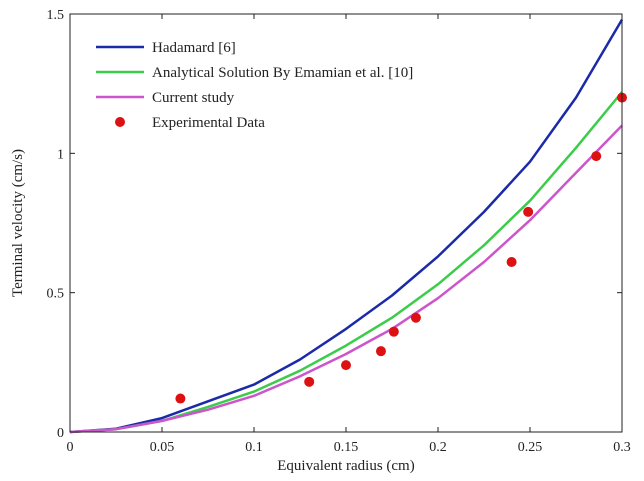 This screenshot has height=481, width=644. Describe the element at coordinates (346, 447) in the screenshot. I see `x-tick-label: 0.15` at that location.